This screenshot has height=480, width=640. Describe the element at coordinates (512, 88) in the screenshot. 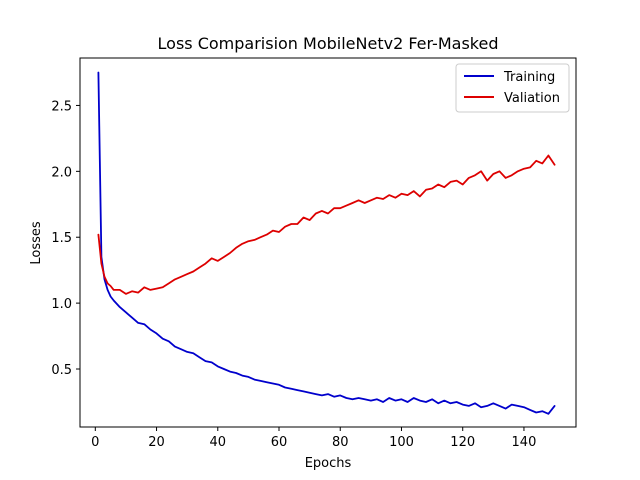

I see `legend: Training Valiation` at that location.